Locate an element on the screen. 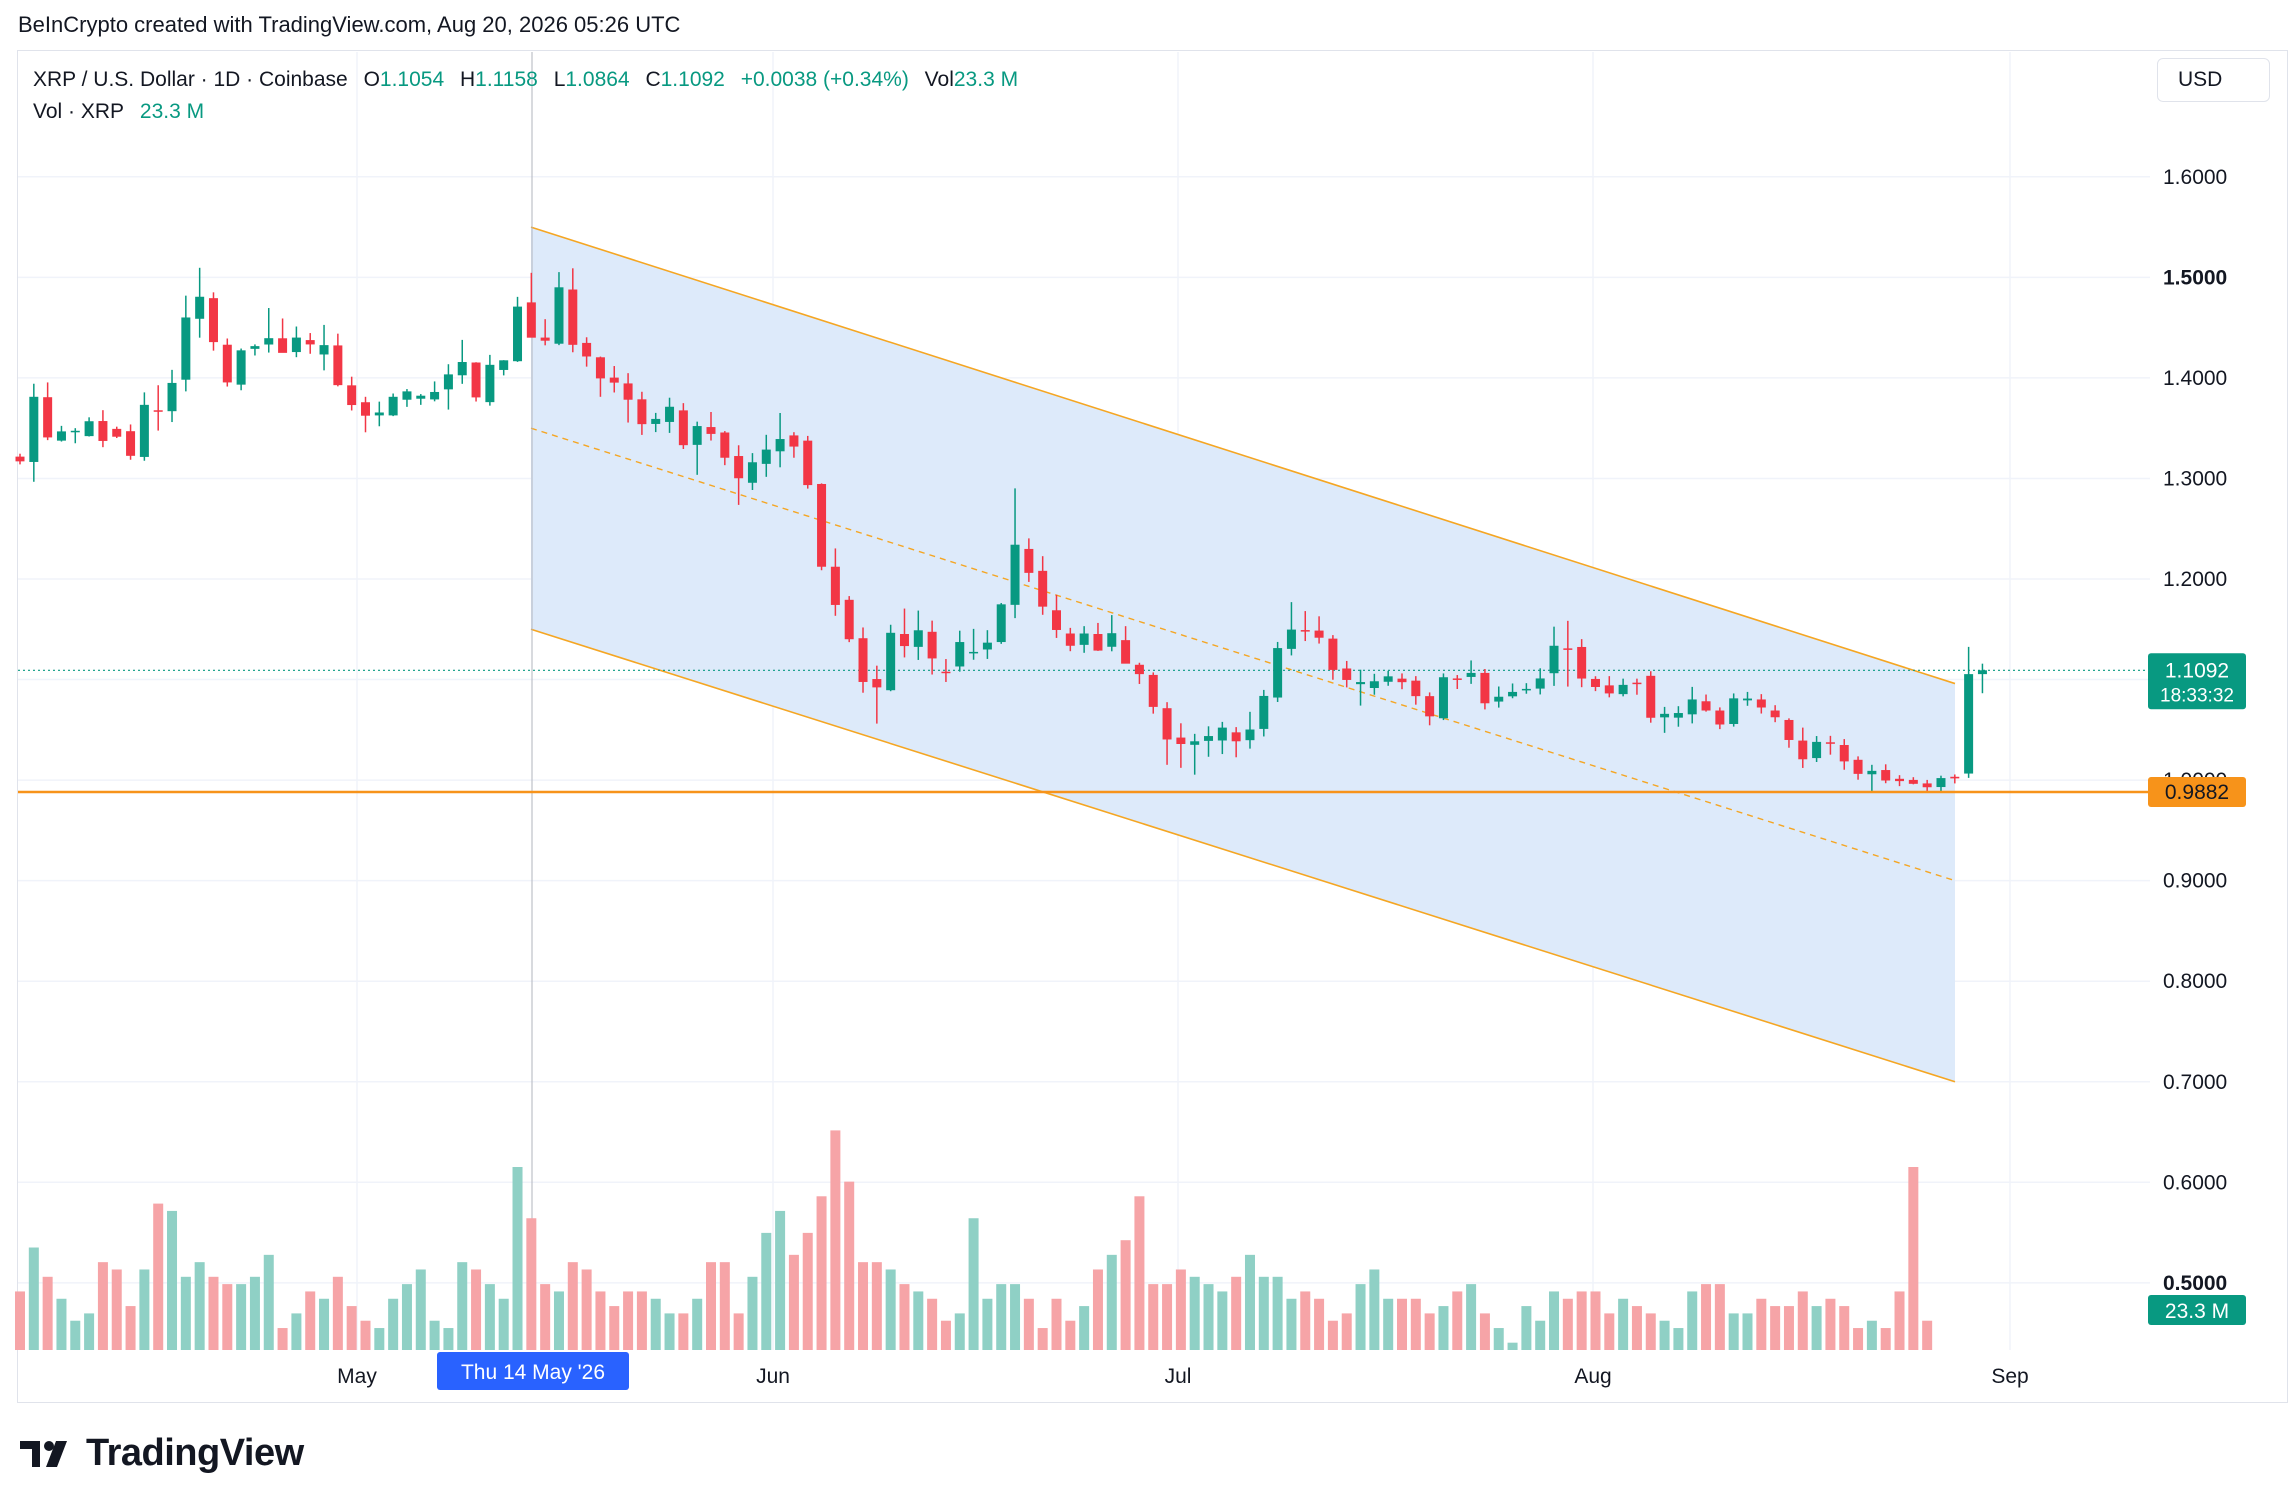 The image size is (2294, 1509). tradingview-logo: TradingView is located at coordinates (162, 1453).